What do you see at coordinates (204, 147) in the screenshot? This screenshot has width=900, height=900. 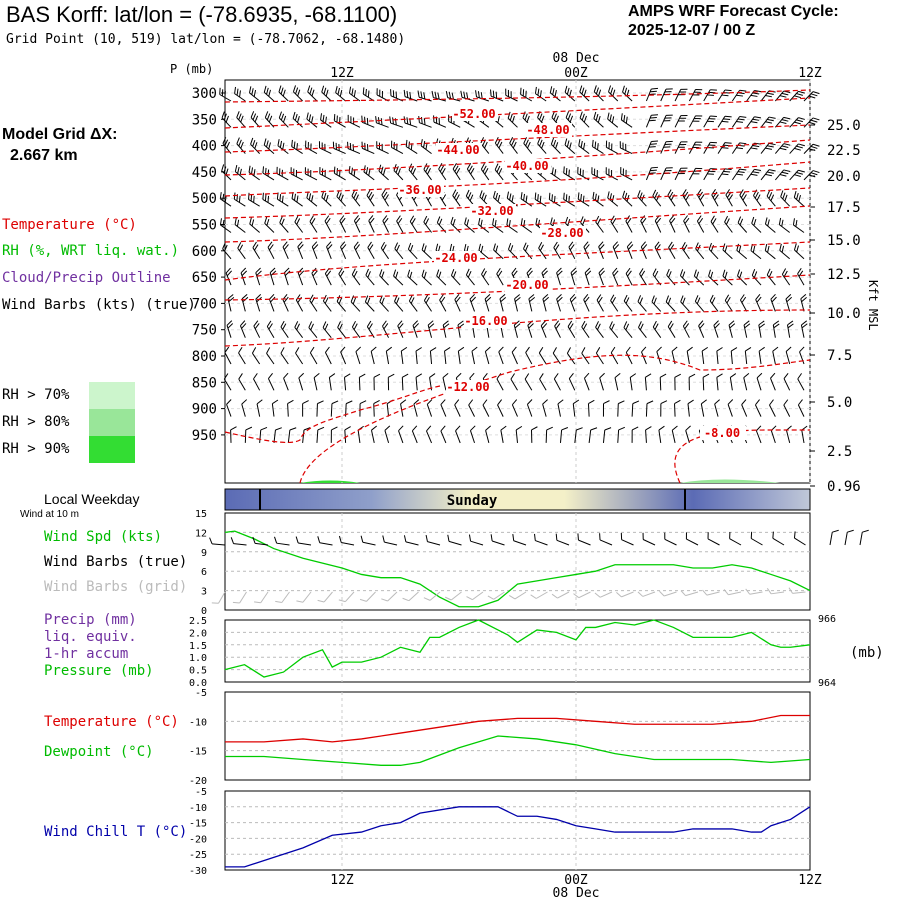 I see `pressure-tick-label: 400` at bounding box center [204, 147].